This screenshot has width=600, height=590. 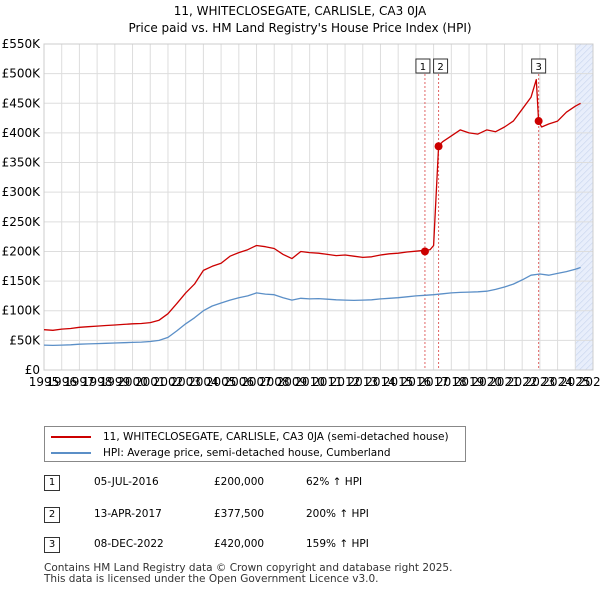 I want to click on transaction-date: 08-DEC-2022, so click(x=129, y=544).